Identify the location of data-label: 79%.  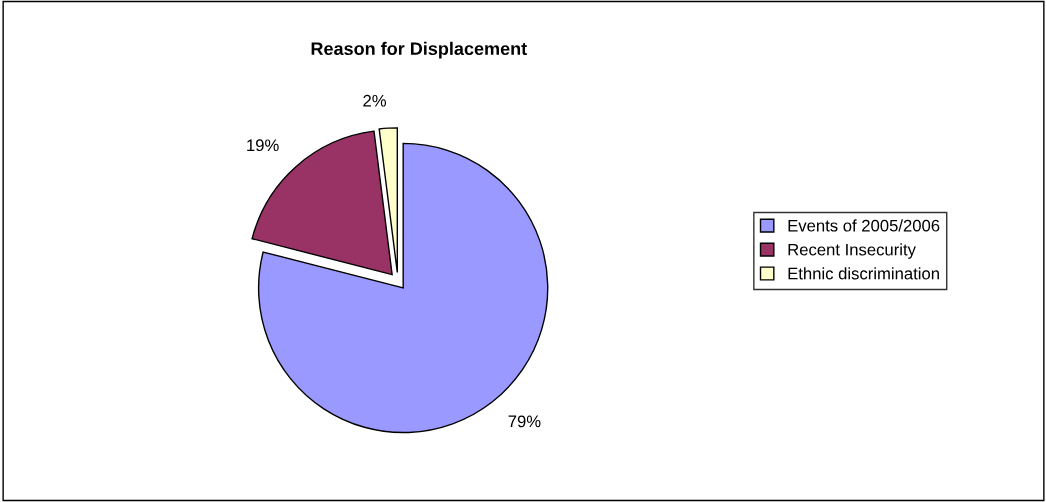
(524, 421).